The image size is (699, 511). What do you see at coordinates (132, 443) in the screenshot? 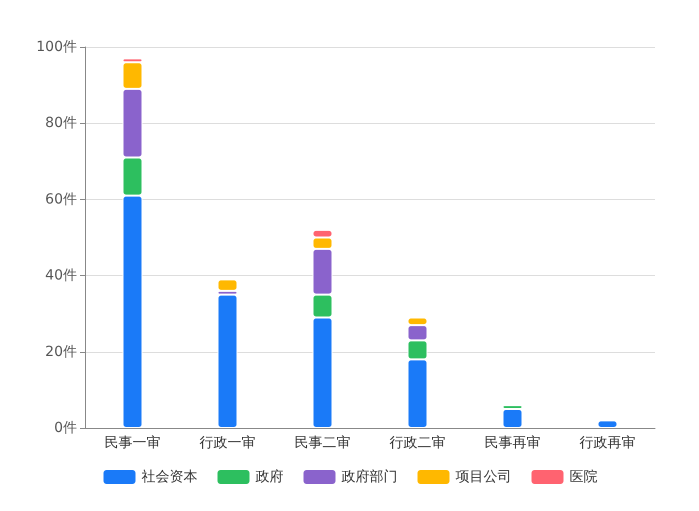
I see `x-tick-label: 民事一审` at bounding box center [132, 443].